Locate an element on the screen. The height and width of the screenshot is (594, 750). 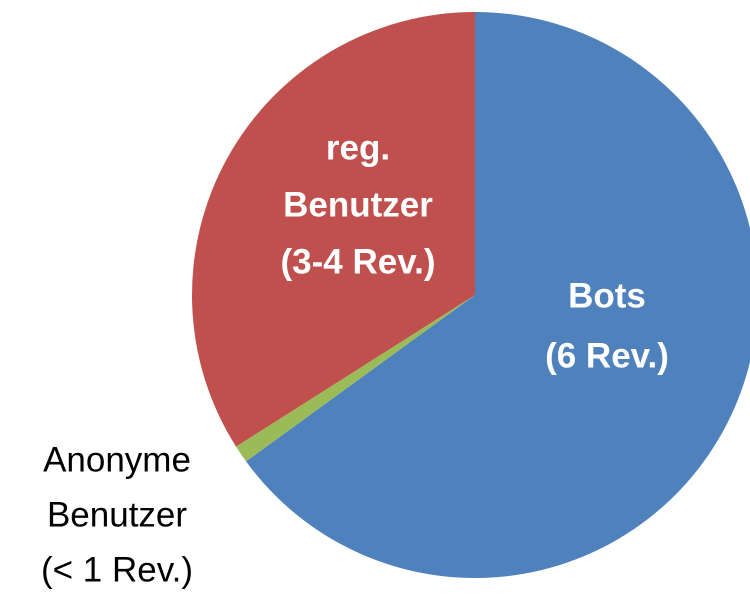
slice-label: (< 1 Rev.) is located at coordinates (117, 569).